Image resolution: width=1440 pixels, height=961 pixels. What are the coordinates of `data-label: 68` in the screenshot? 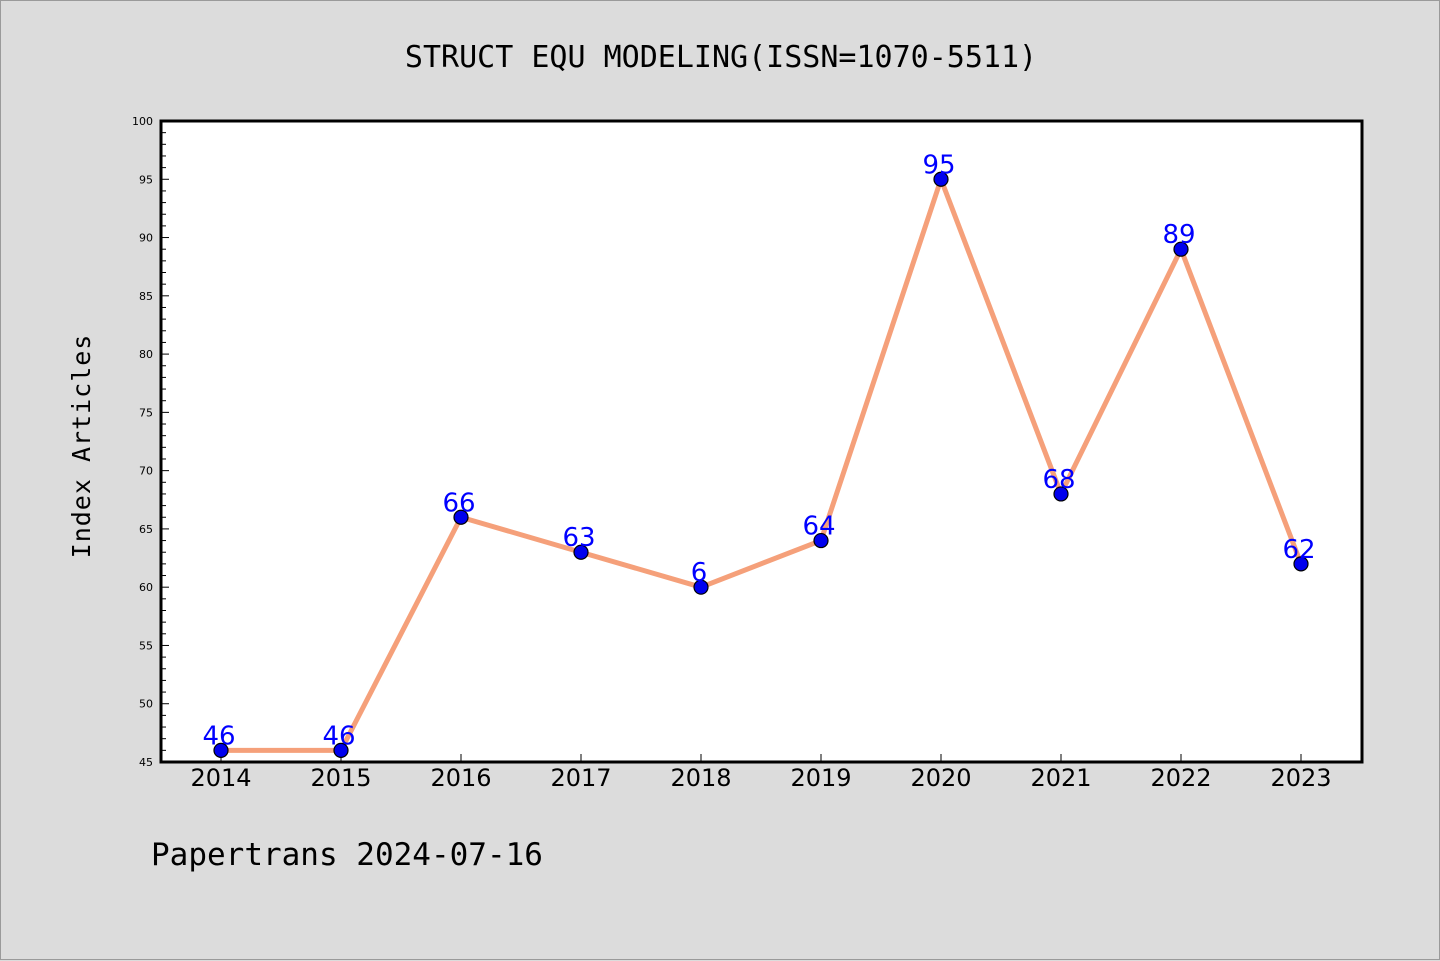 It's located at (1058, 480).